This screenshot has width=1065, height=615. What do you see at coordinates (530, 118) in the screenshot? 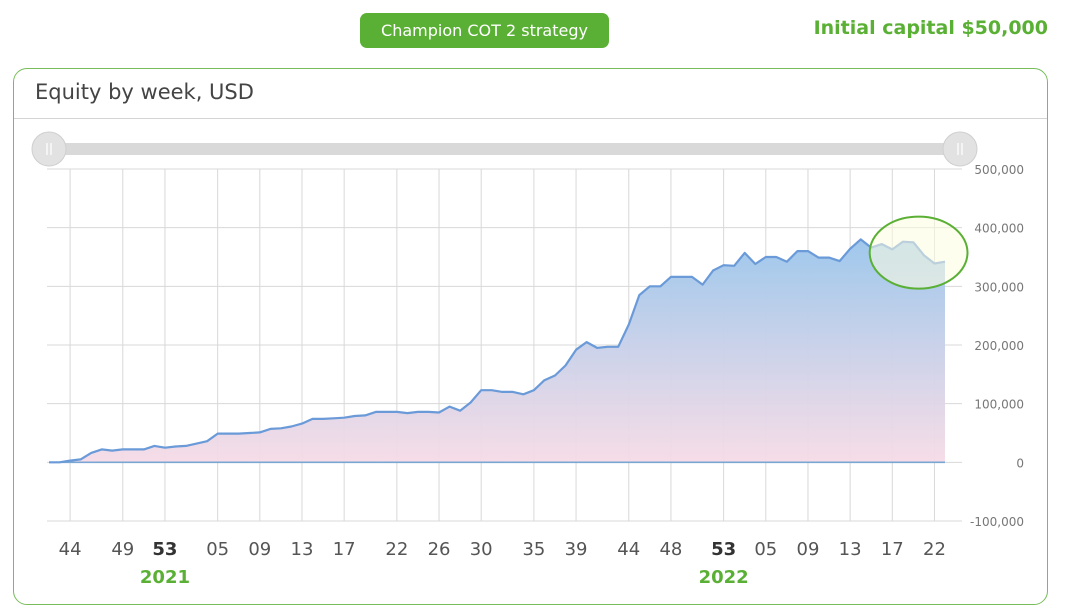
I see `panel-divider` at bounding box center [530, 118].